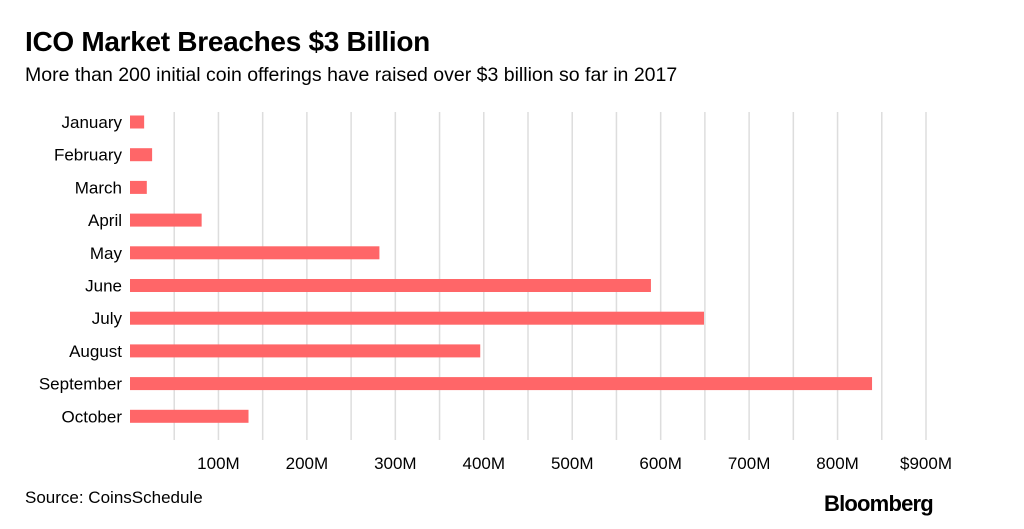  I want to click on bar-june, so click(390, 285).